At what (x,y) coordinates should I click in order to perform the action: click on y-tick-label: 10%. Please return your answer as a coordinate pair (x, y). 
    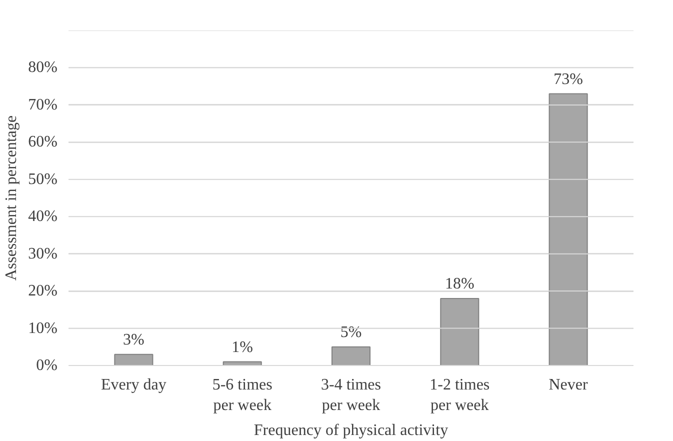
    Looking at the image, I should click on (43, 328).